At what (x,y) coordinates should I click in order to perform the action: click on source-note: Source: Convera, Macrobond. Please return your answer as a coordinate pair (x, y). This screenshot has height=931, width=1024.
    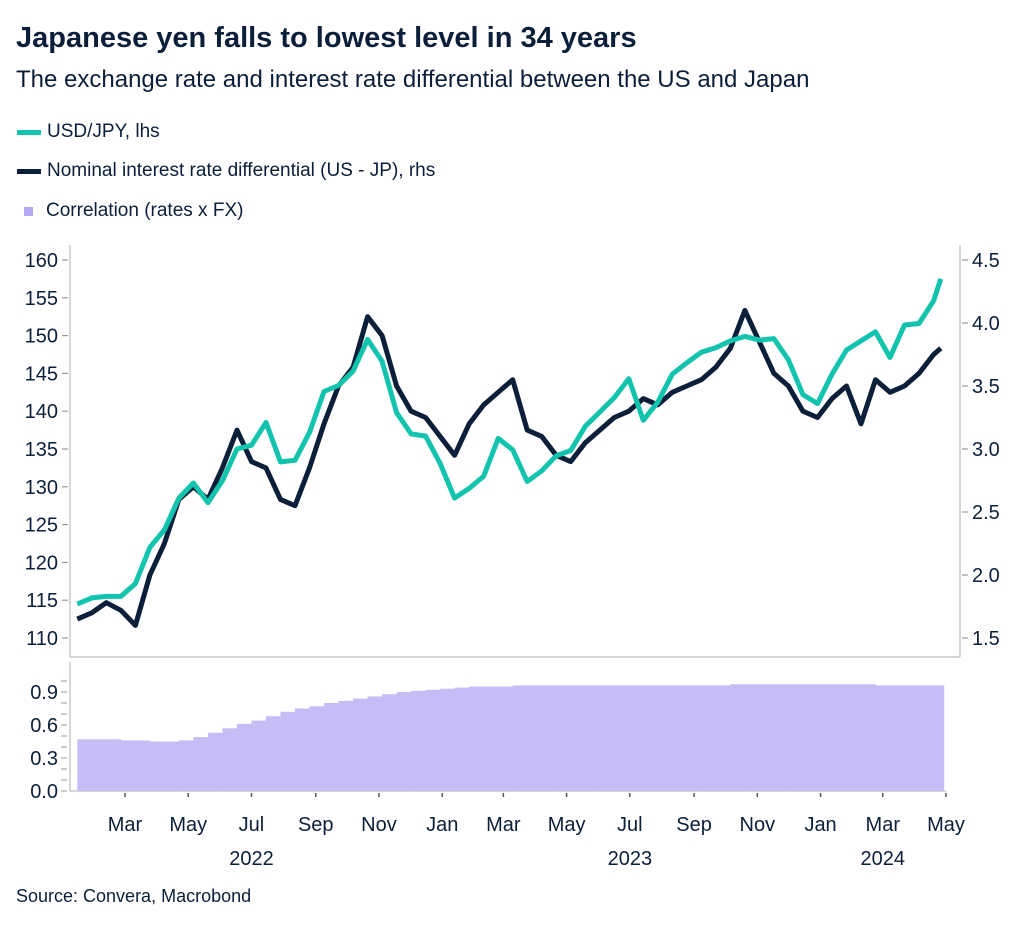
    Looking at the image, I should click on (134, 896).